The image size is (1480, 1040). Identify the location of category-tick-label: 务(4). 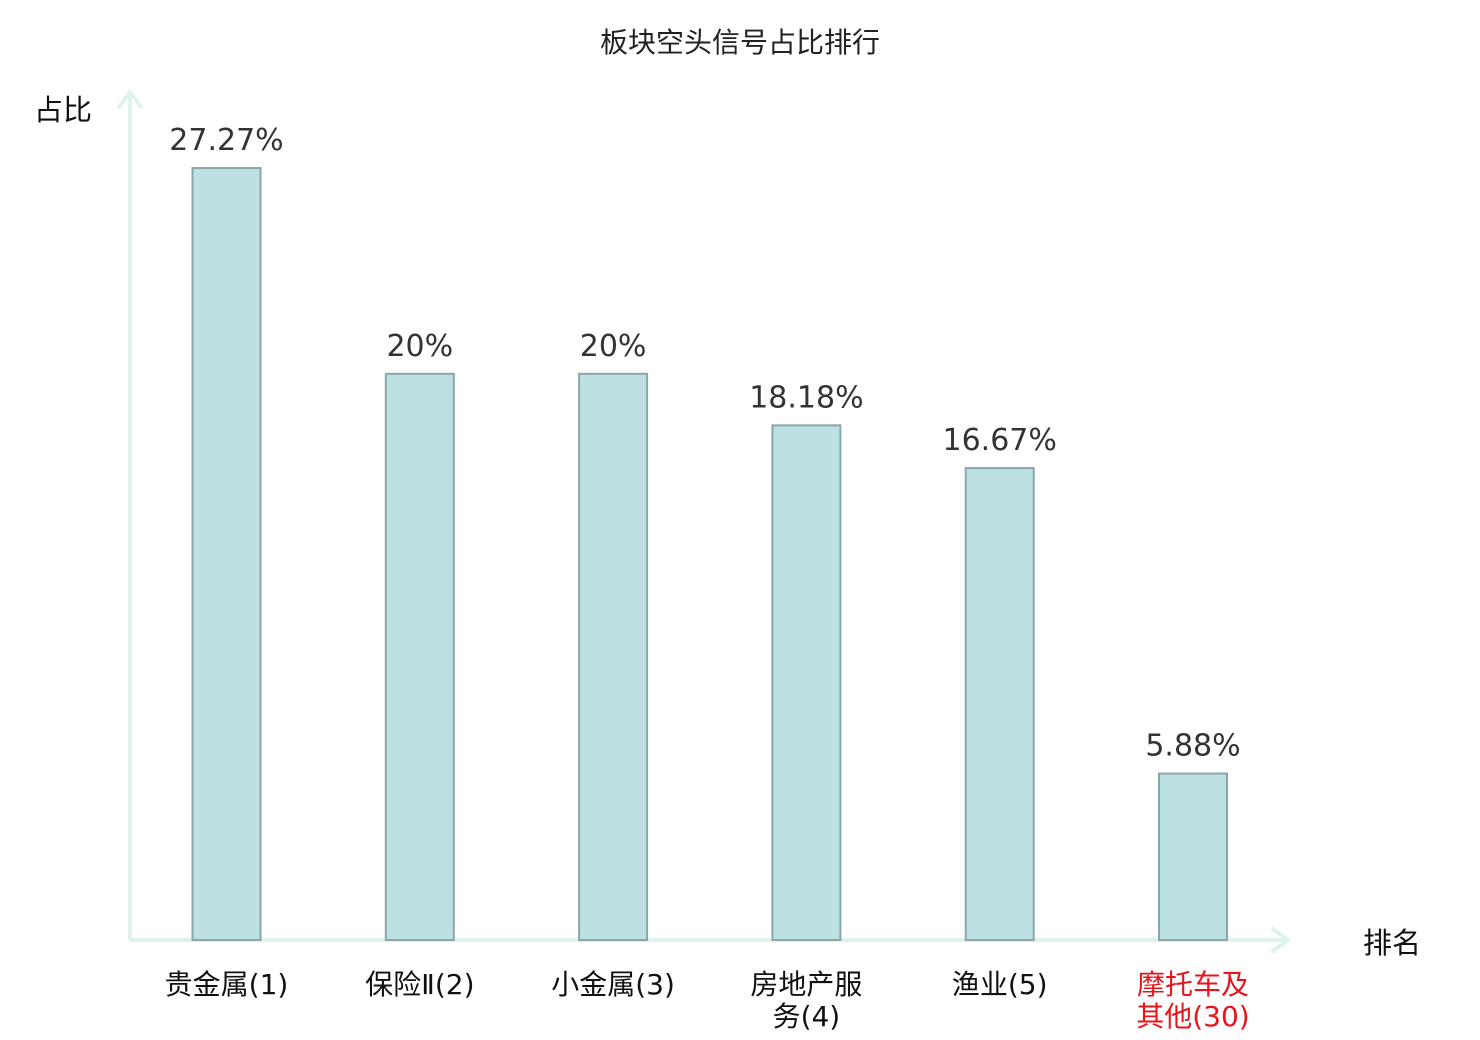
(807, 1016).